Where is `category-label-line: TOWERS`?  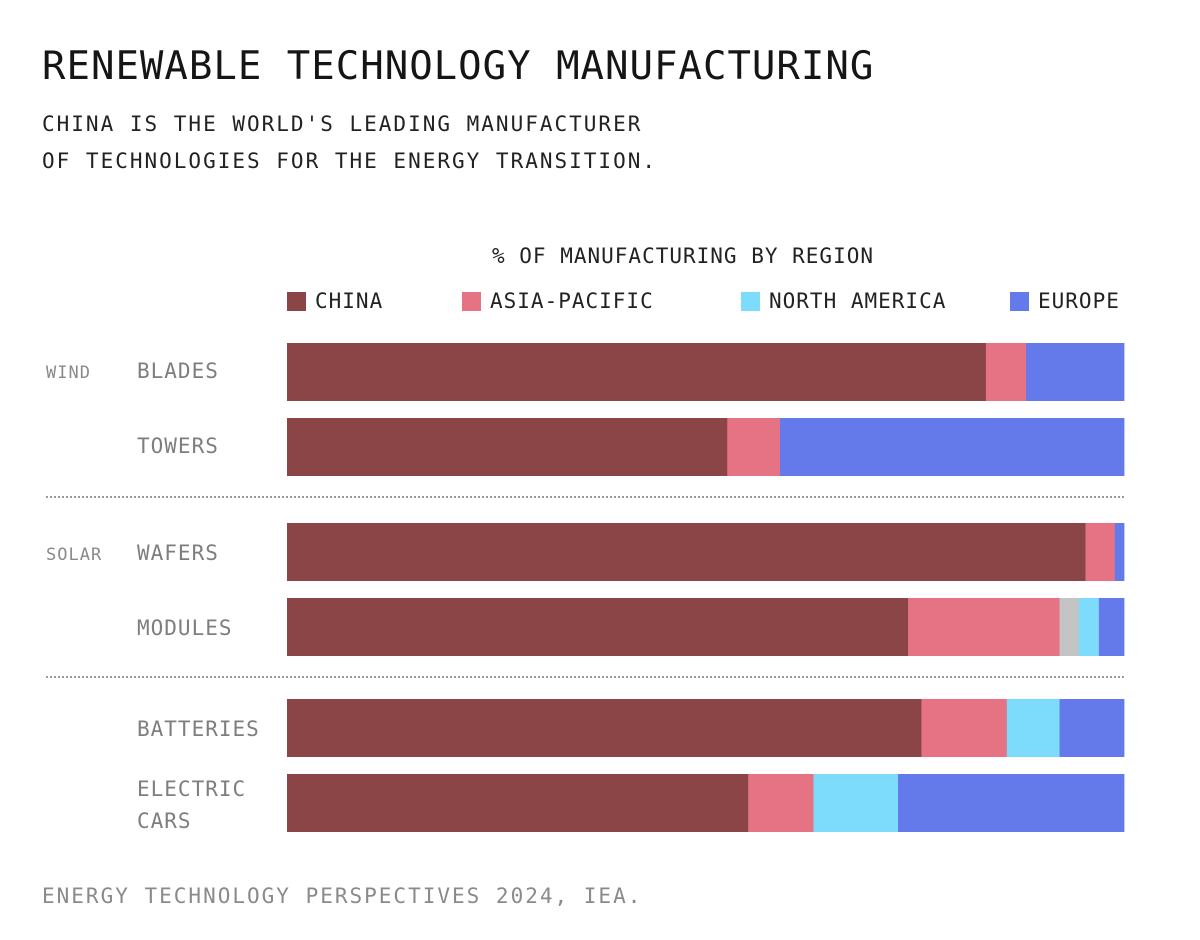 category-label-line: TOWERS is located at coordinates (178, 446).